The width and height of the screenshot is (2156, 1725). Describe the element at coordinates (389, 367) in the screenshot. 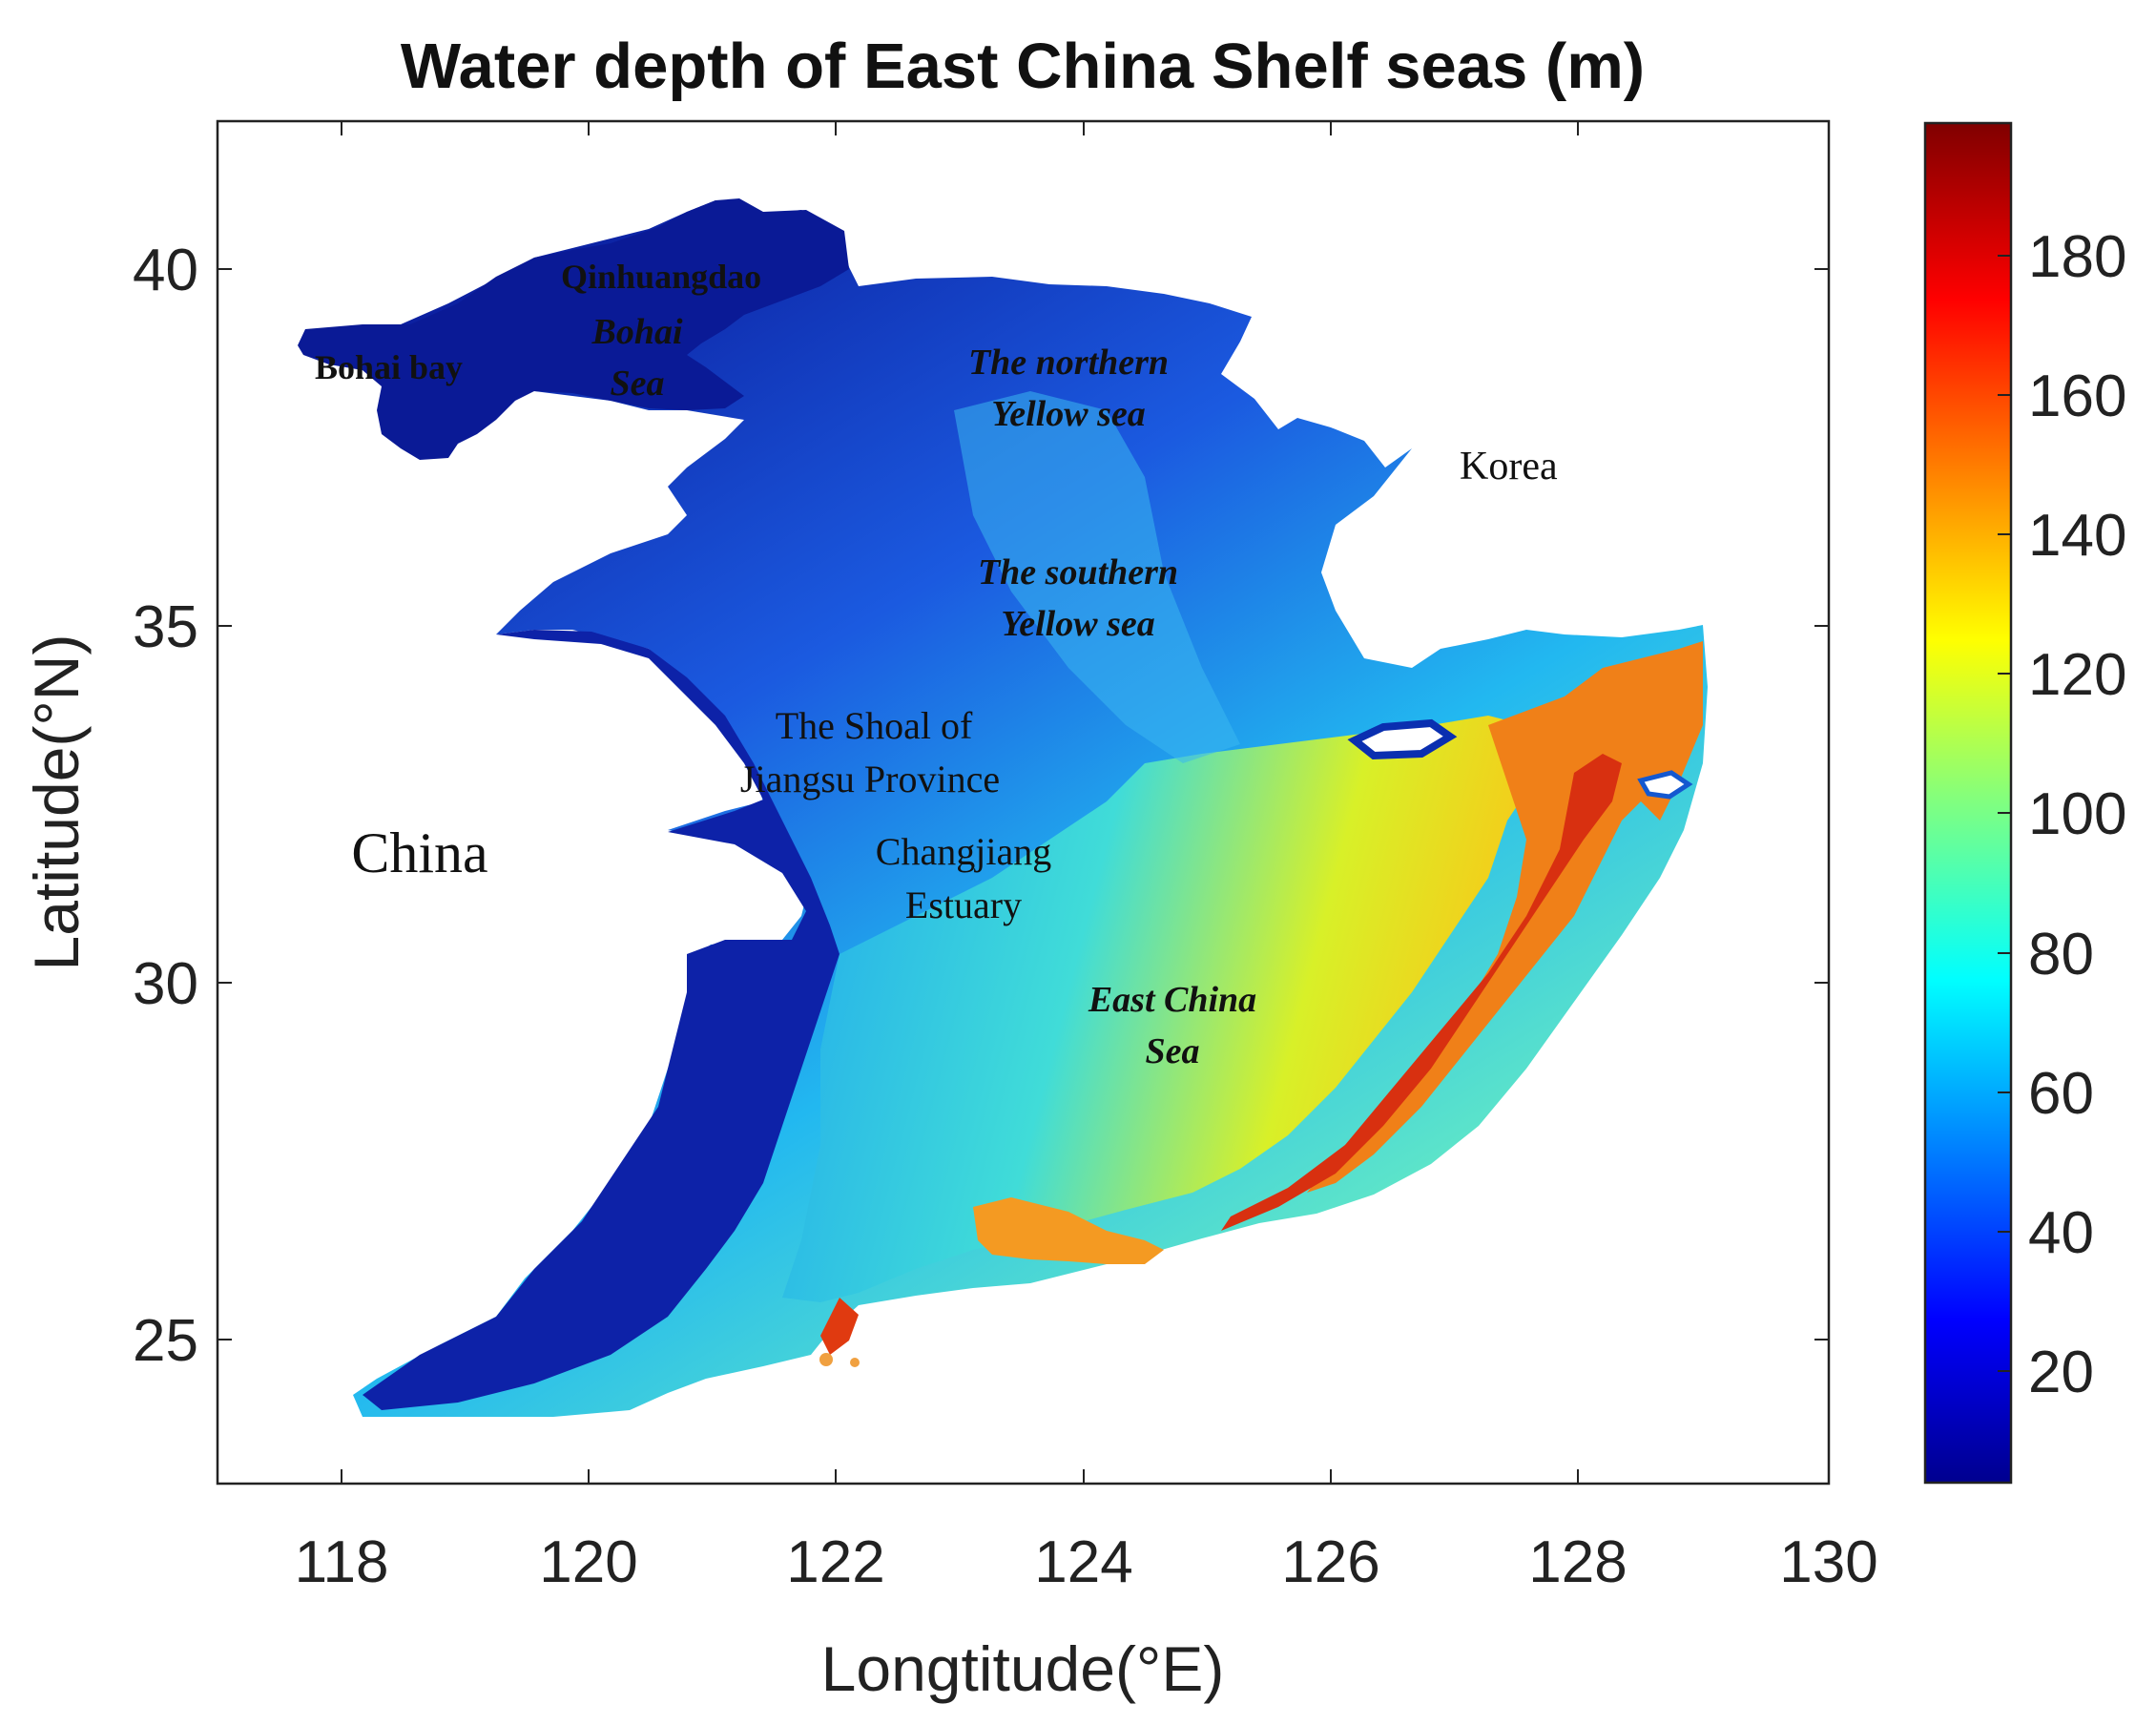

I see `label-bohai-bay: Bohai bay` at that location.